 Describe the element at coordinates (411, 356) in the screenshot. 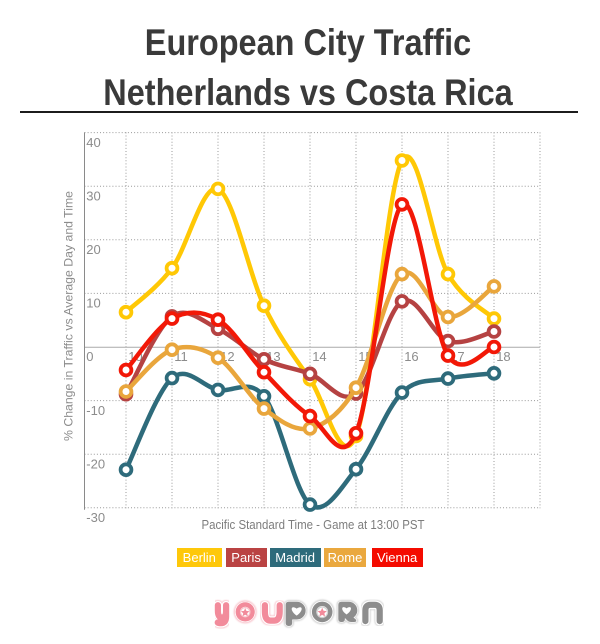

I see `svg-text: 16` at that location.